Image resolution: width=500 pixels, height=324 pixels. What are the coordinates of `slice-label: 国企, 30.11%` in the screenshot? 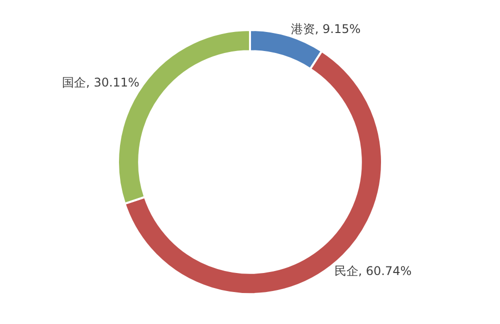 It's located at (101, 82).